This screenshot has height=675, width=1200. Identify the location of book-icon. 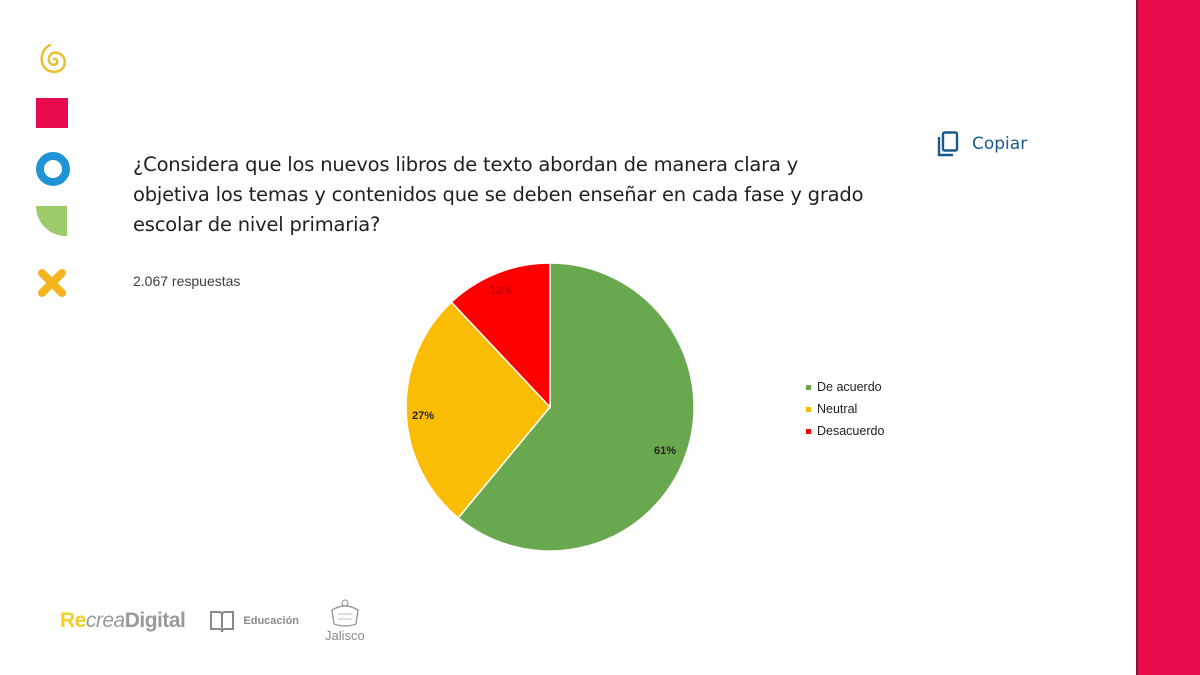
(222, 621).